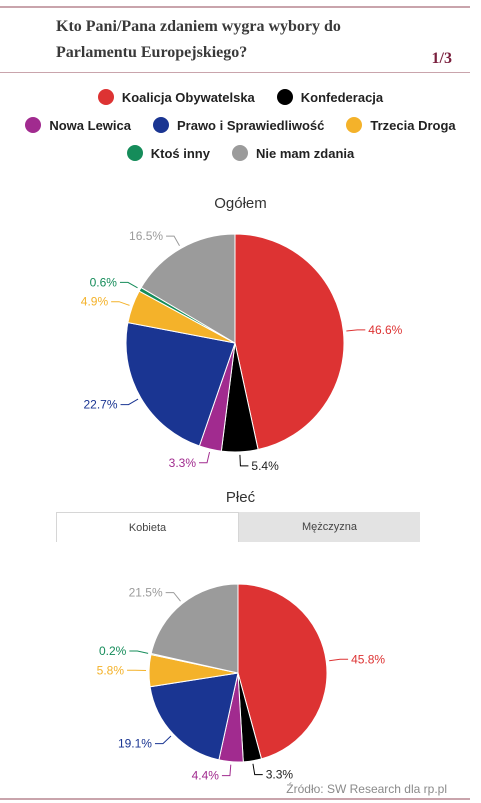 This screenshot has width=481, height=803. I want to click on legend-swatch-nowa-lewica, so click(33, 125).